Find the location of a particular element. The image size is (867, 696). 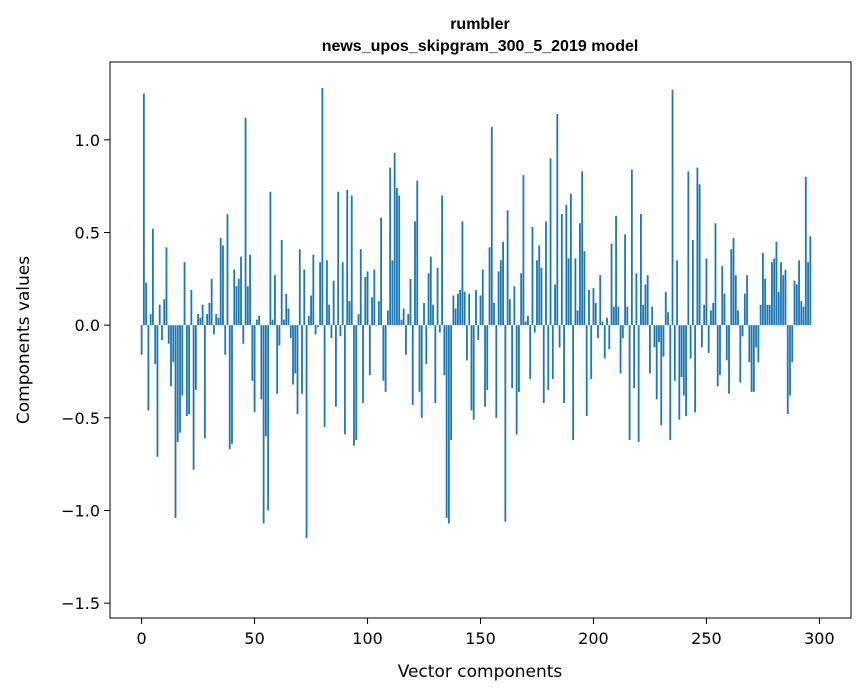

y-axis: −1.5 −1.0 −0.5 0.0 0.5 1.0 is located at coordinates (85, 372).